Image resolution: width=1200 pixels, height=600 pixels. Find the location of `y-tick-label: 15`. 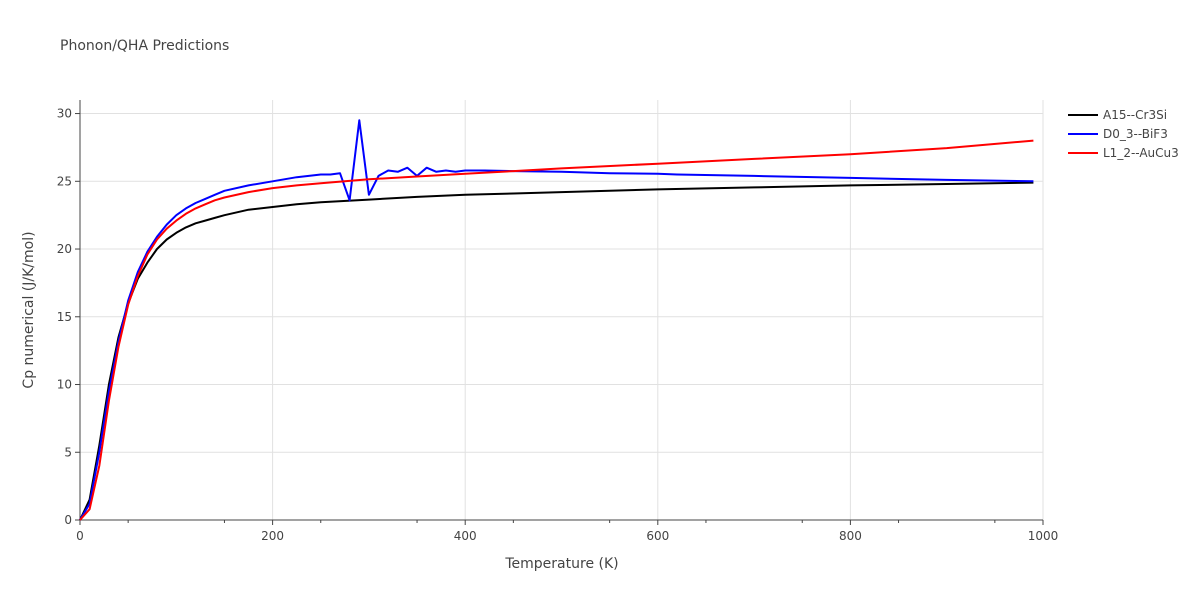

y-tick-label: 15 is located at coordinates (64, 317).